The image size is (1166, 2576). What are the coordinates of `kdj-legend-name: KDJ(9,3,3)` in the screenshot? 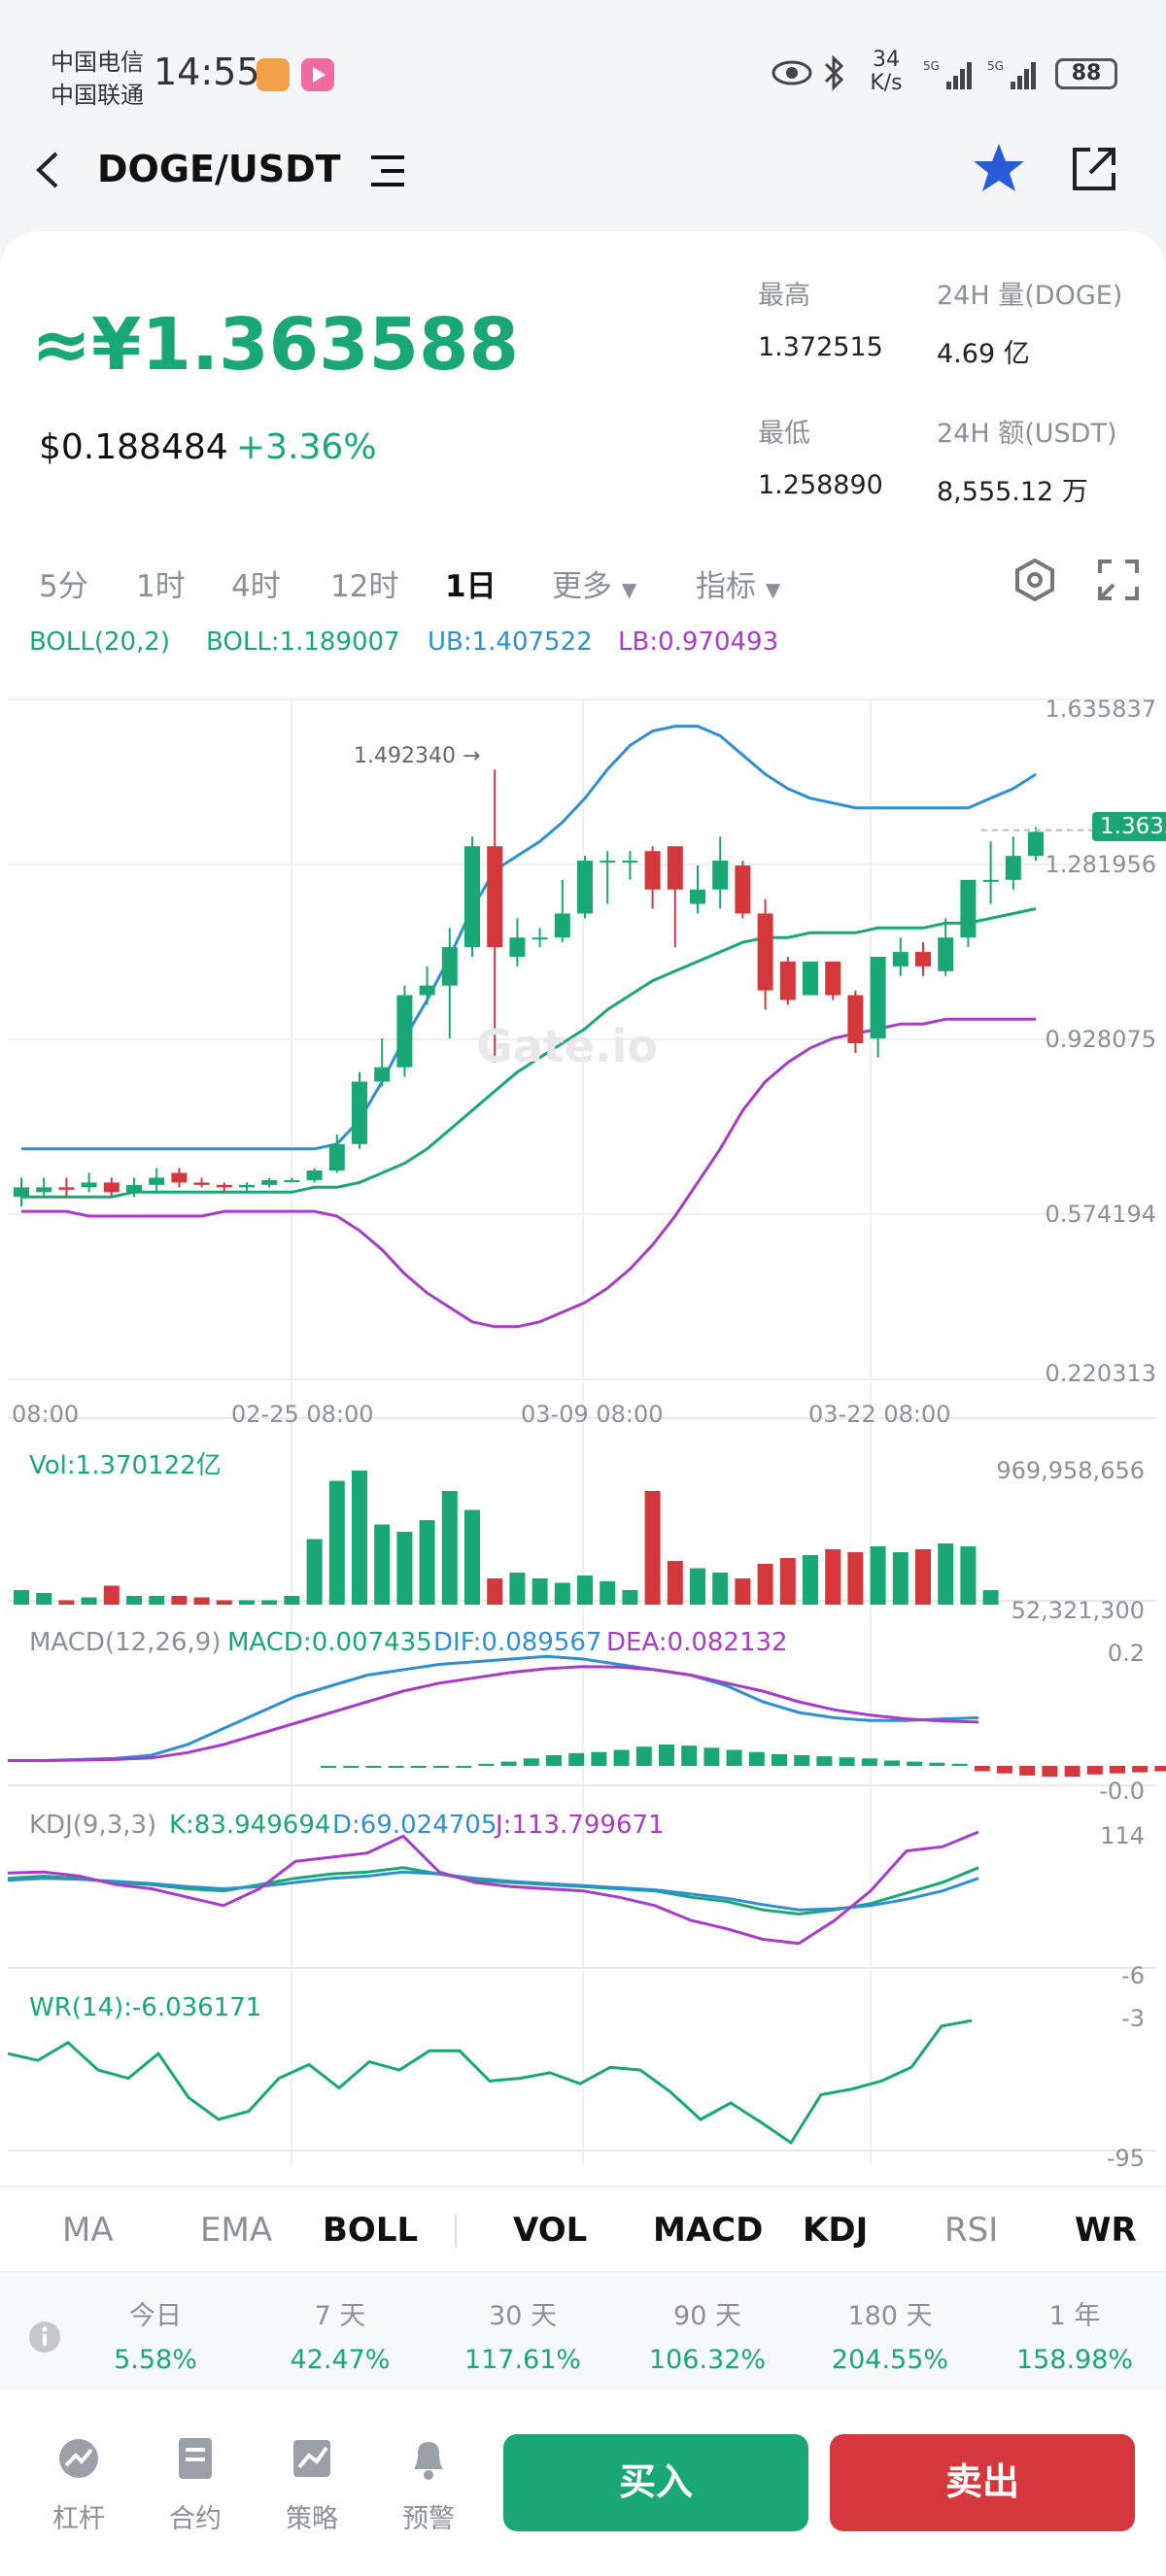 It's located at (93, 1825).